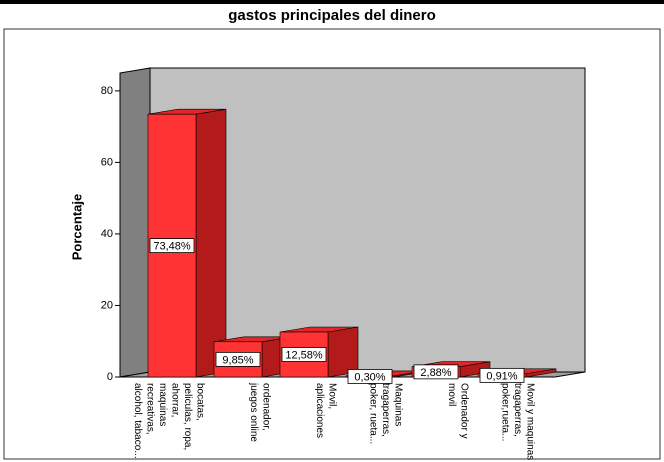  Describe the element at coordinates (253, 412) in the screenshot. I see `x-tick-label: juegos online` at that location.